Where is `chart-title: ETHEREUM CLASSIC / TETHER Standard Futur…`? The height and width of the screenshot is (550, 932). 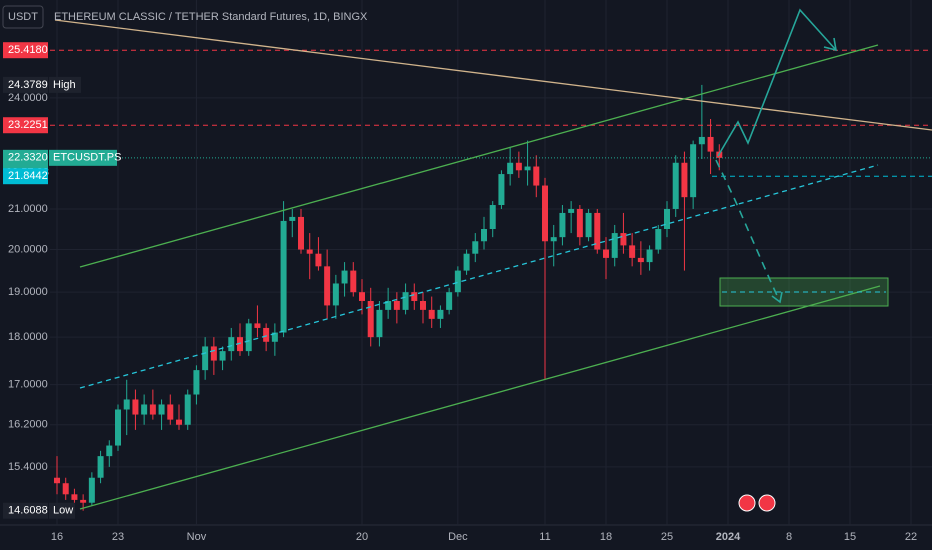
chart-title: ETHEREUM CLASSIC / TETHER Standard Futur… is located at coordinates (211, 17).